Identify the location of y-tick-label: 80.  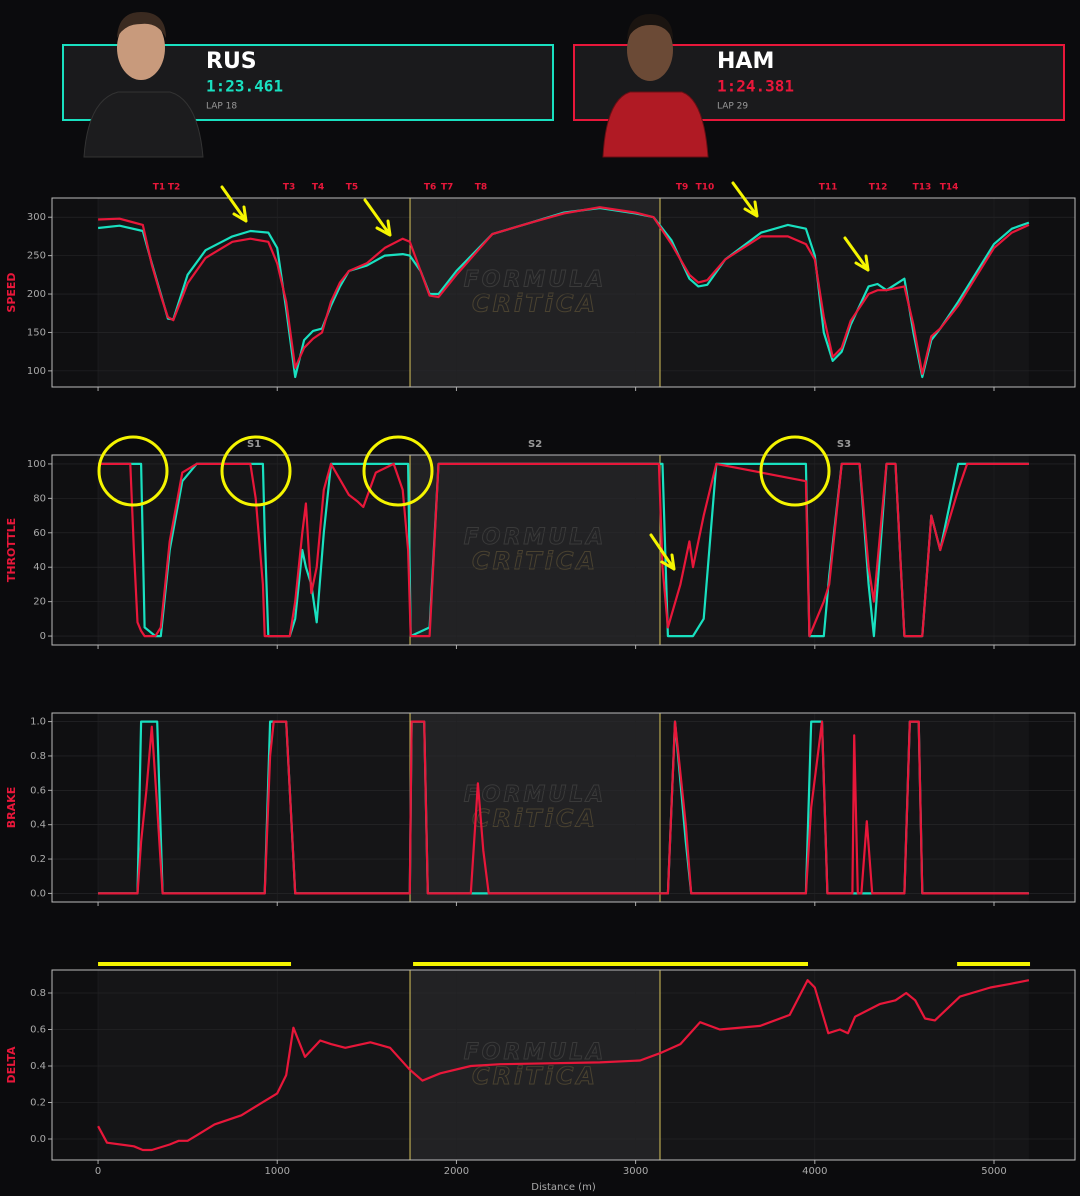
(39, 498).